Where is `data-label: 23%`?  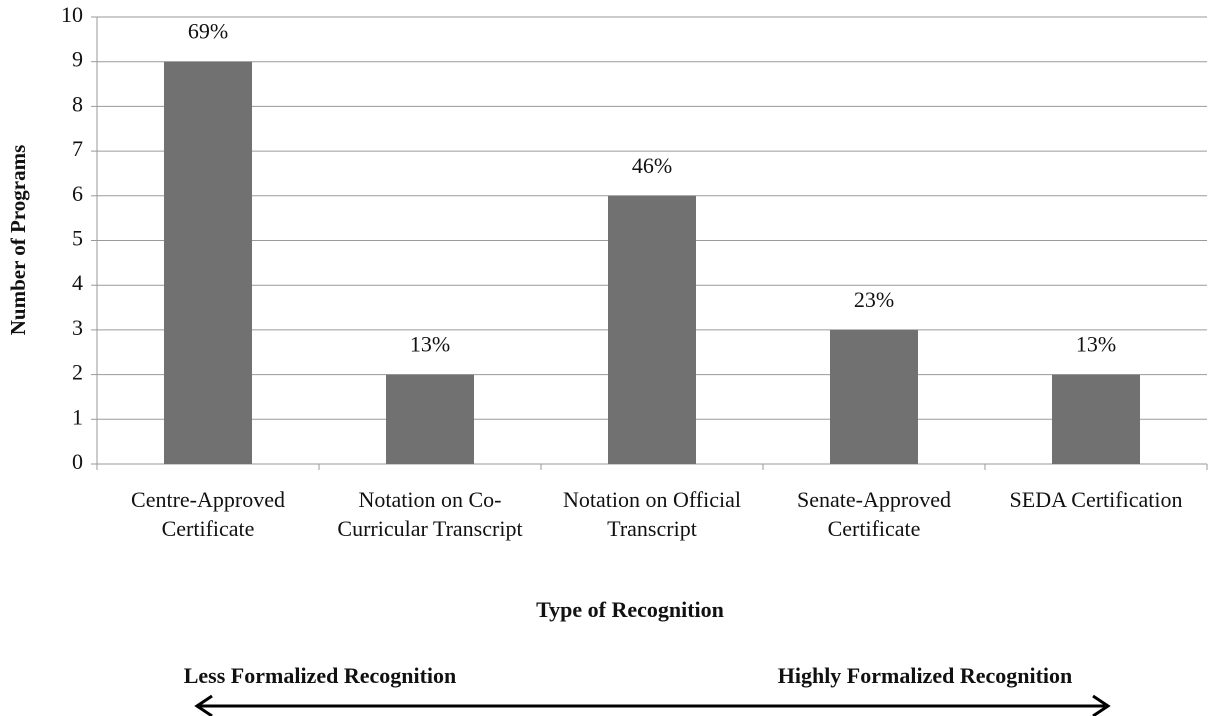
data-label: 23% is located at coordinates (874, 299).